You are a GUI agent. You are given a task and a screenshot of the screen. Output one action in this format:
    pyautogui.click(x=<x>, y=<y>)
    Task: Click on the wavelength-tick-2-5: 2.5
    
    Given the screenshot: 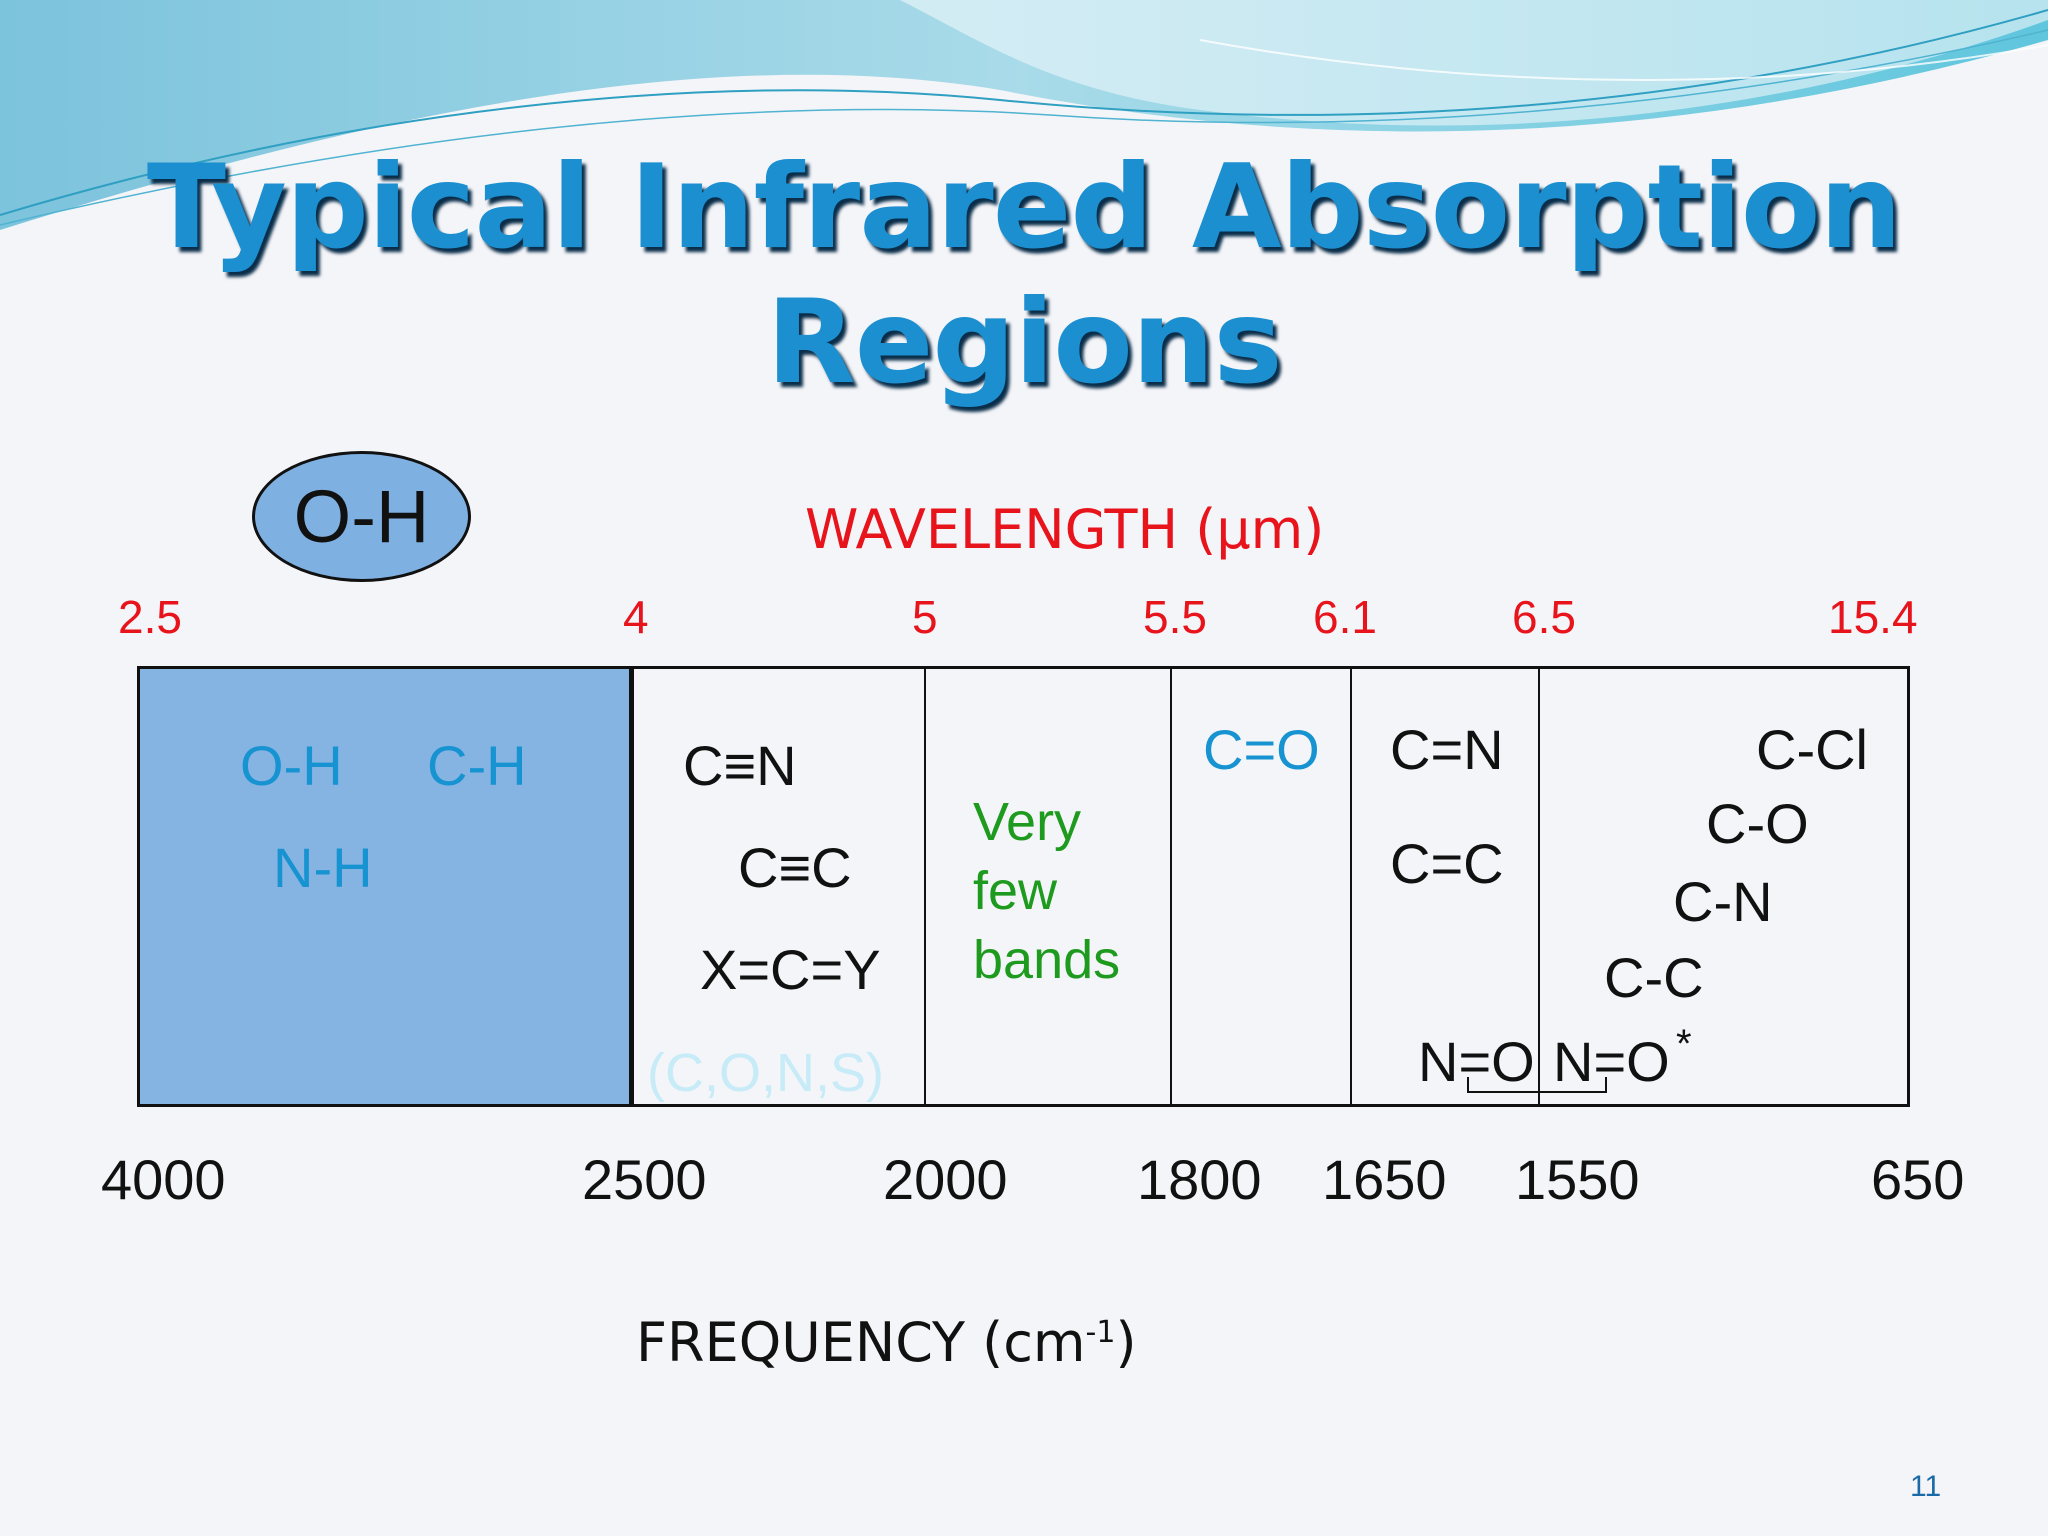 What is the action you would take?
    pyautogui.click(x=150, y=617)
    